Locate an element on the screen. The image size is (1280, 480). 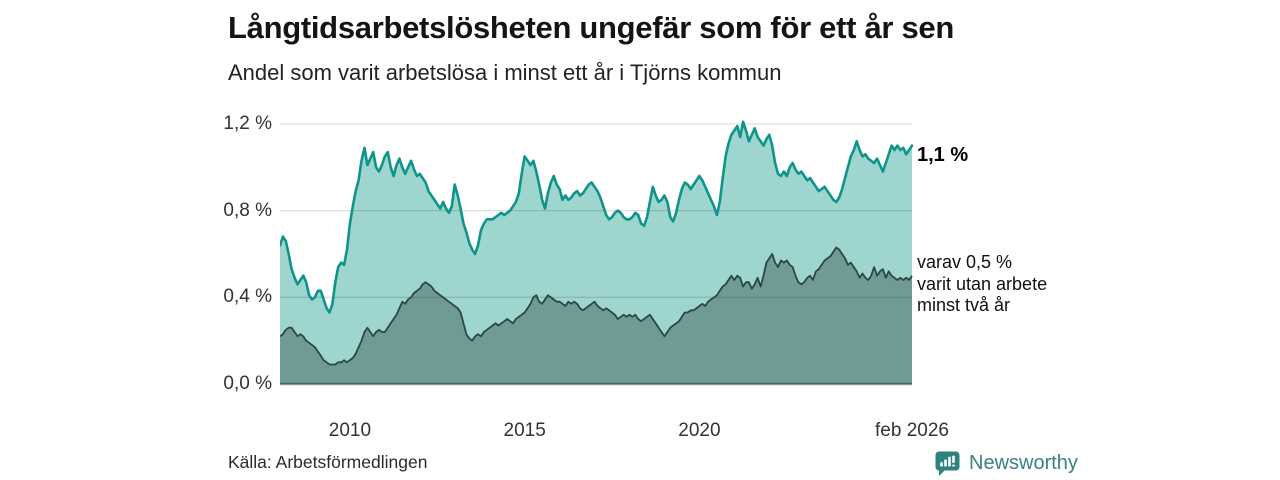
y-tick-label: 0,8 % is located at coordinates (247, 210).